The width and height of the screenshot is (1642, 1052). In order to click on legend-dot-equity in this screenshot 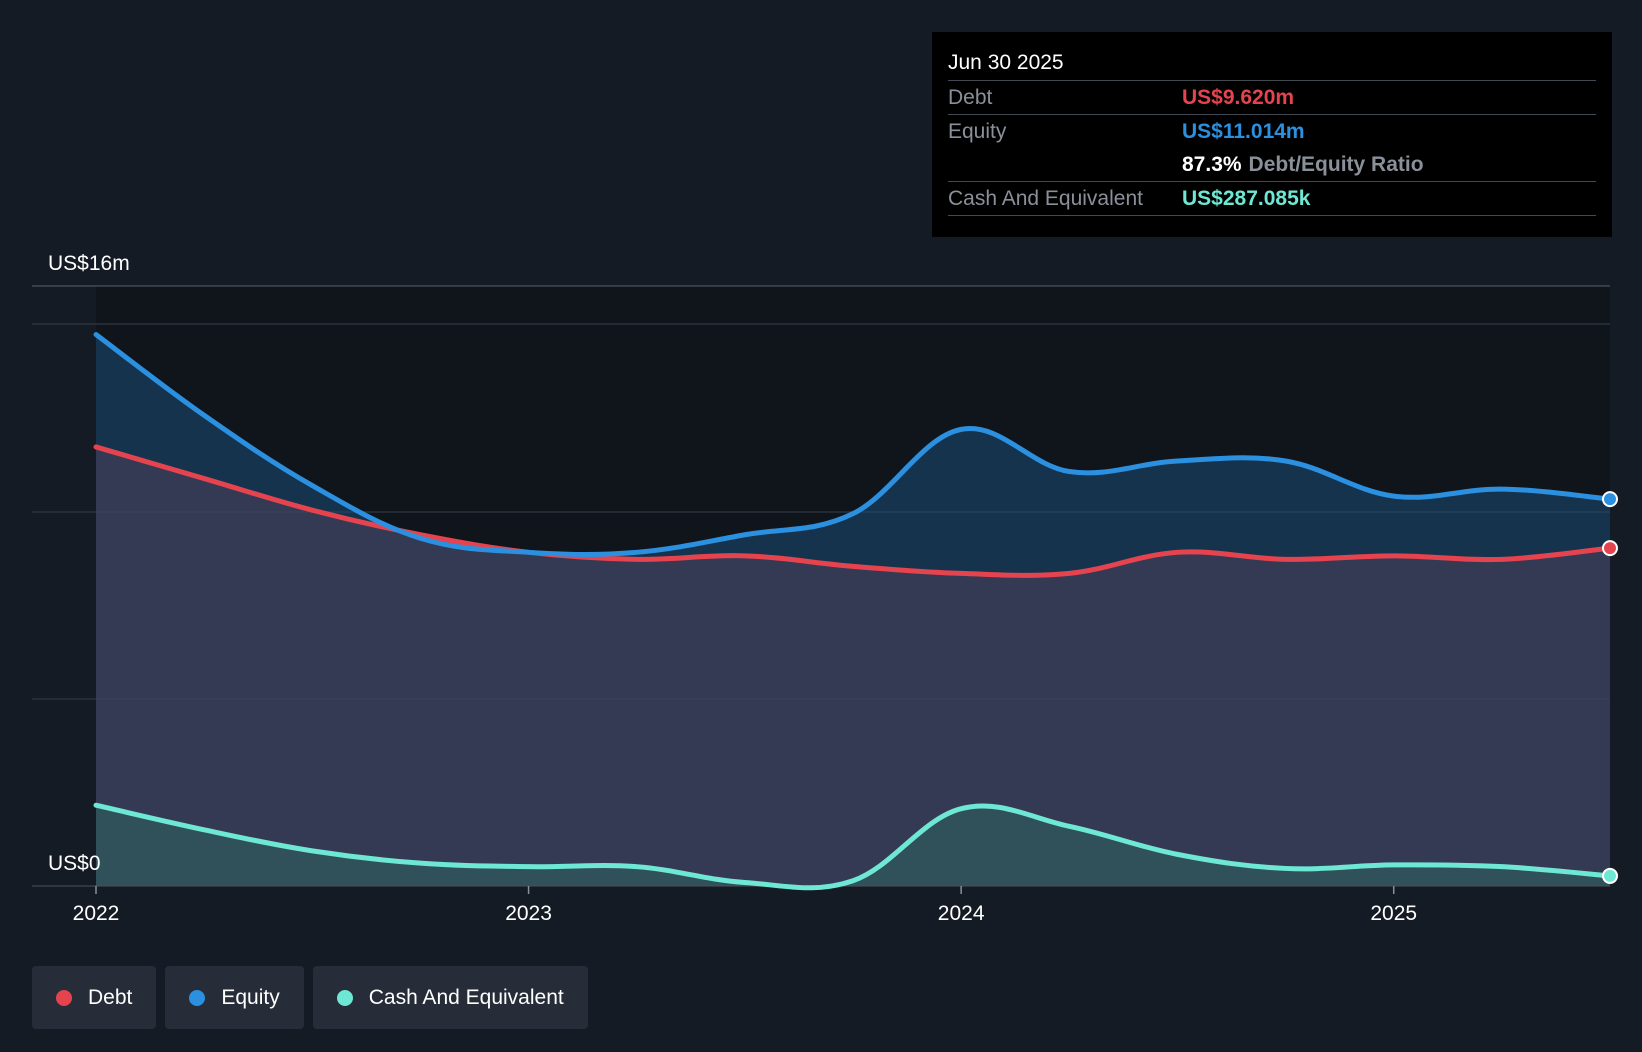, I will do `click(197, 997)`.